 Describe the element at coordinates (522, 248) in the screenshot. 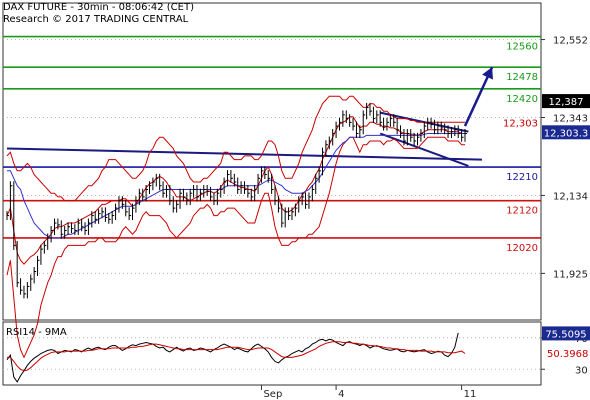

I see `level-label: 12020` at that location.